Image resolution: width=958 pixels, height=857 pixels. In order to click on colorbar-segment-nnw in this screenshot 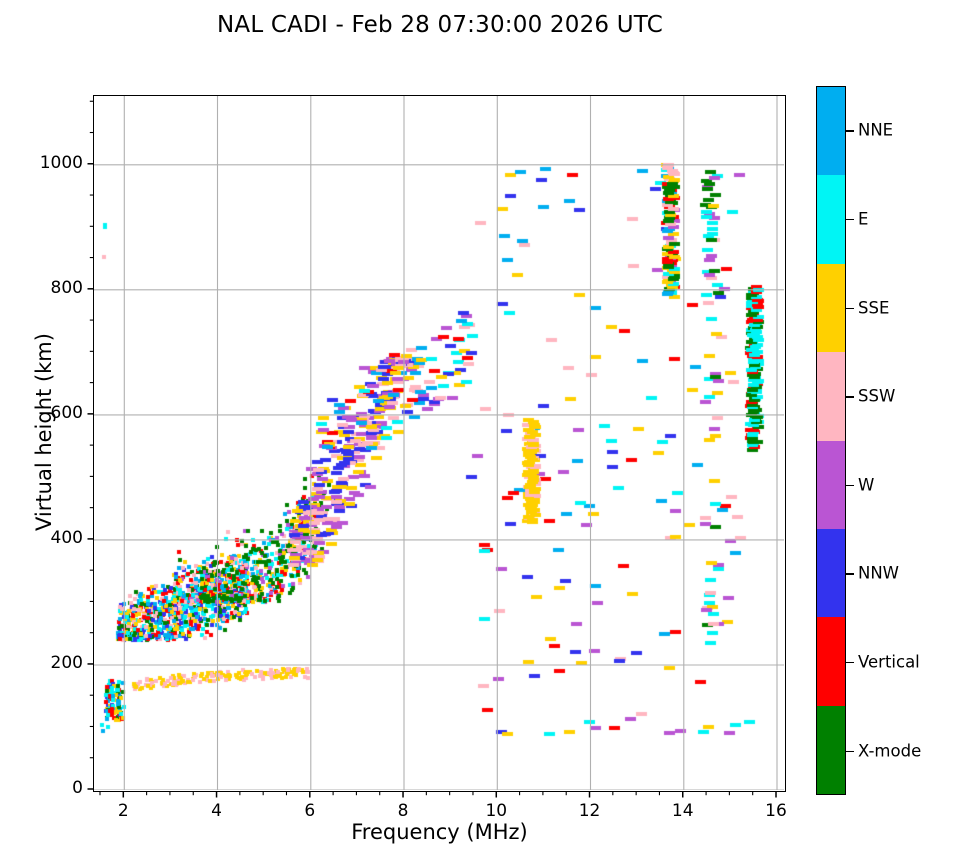, I will do `click(831, 573)`.